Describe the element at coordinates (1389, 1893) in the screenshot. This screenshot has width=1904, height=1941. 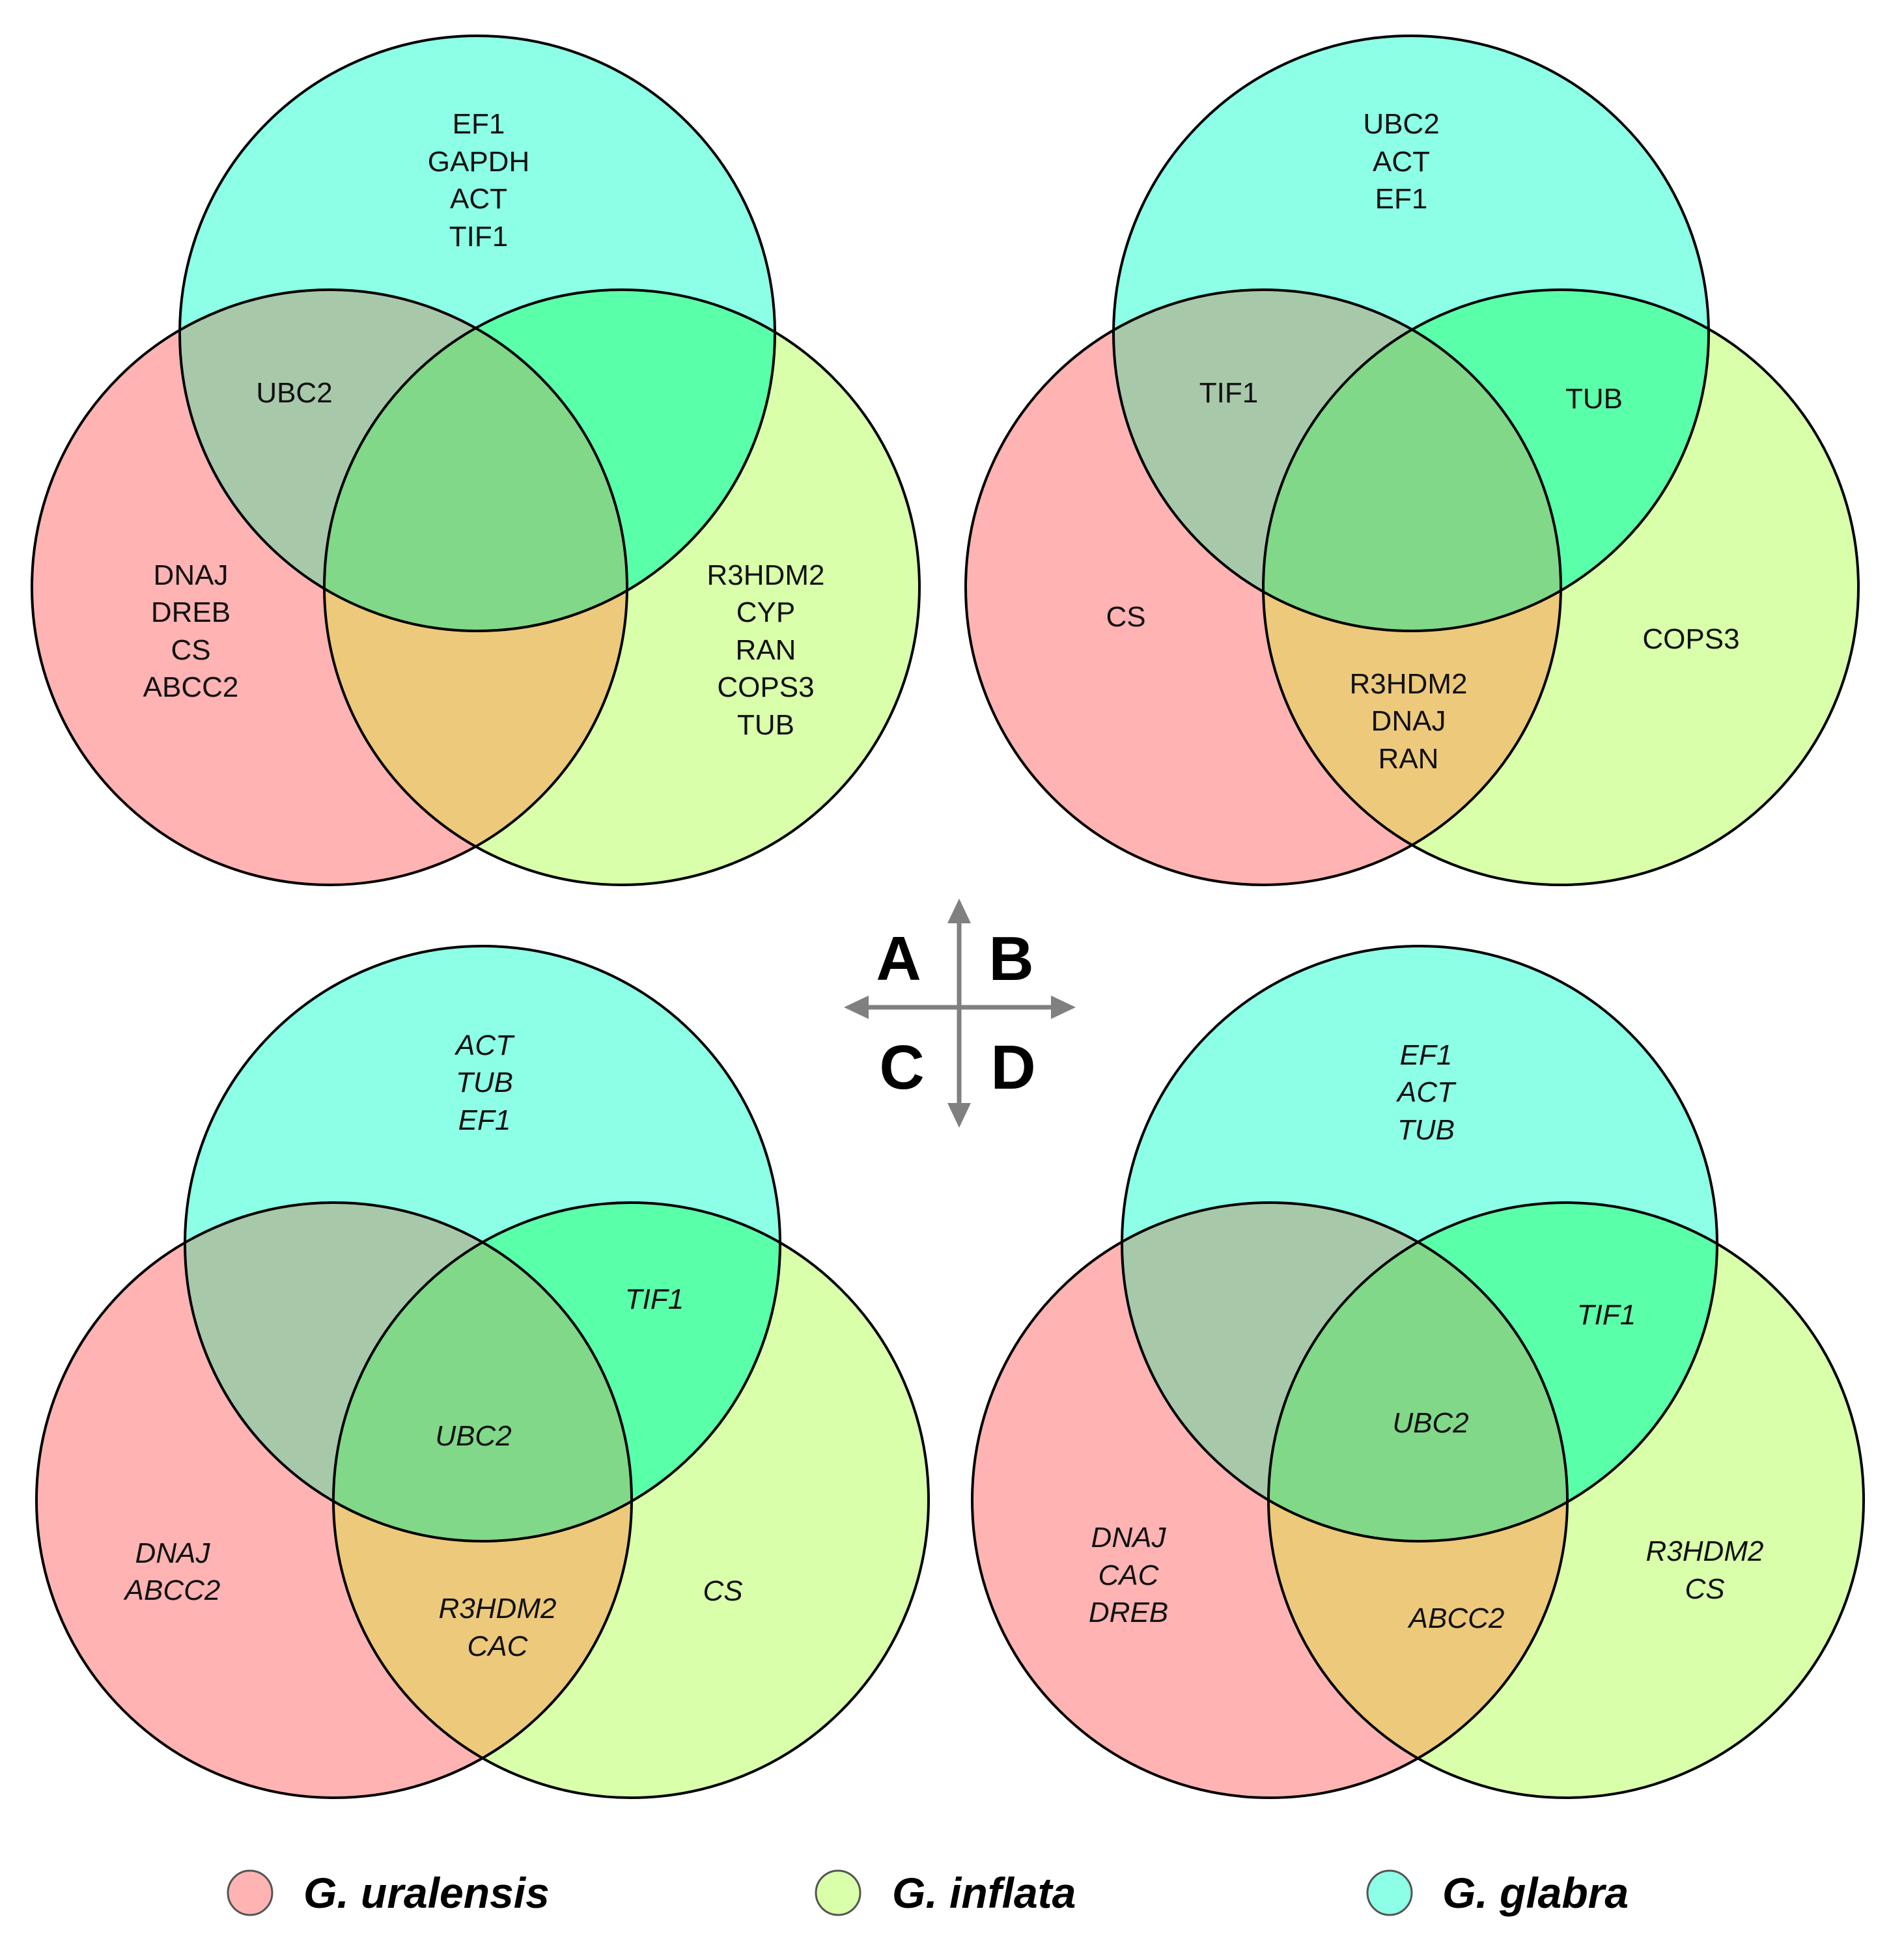
I see `legend-swatch-glabra` at that location.